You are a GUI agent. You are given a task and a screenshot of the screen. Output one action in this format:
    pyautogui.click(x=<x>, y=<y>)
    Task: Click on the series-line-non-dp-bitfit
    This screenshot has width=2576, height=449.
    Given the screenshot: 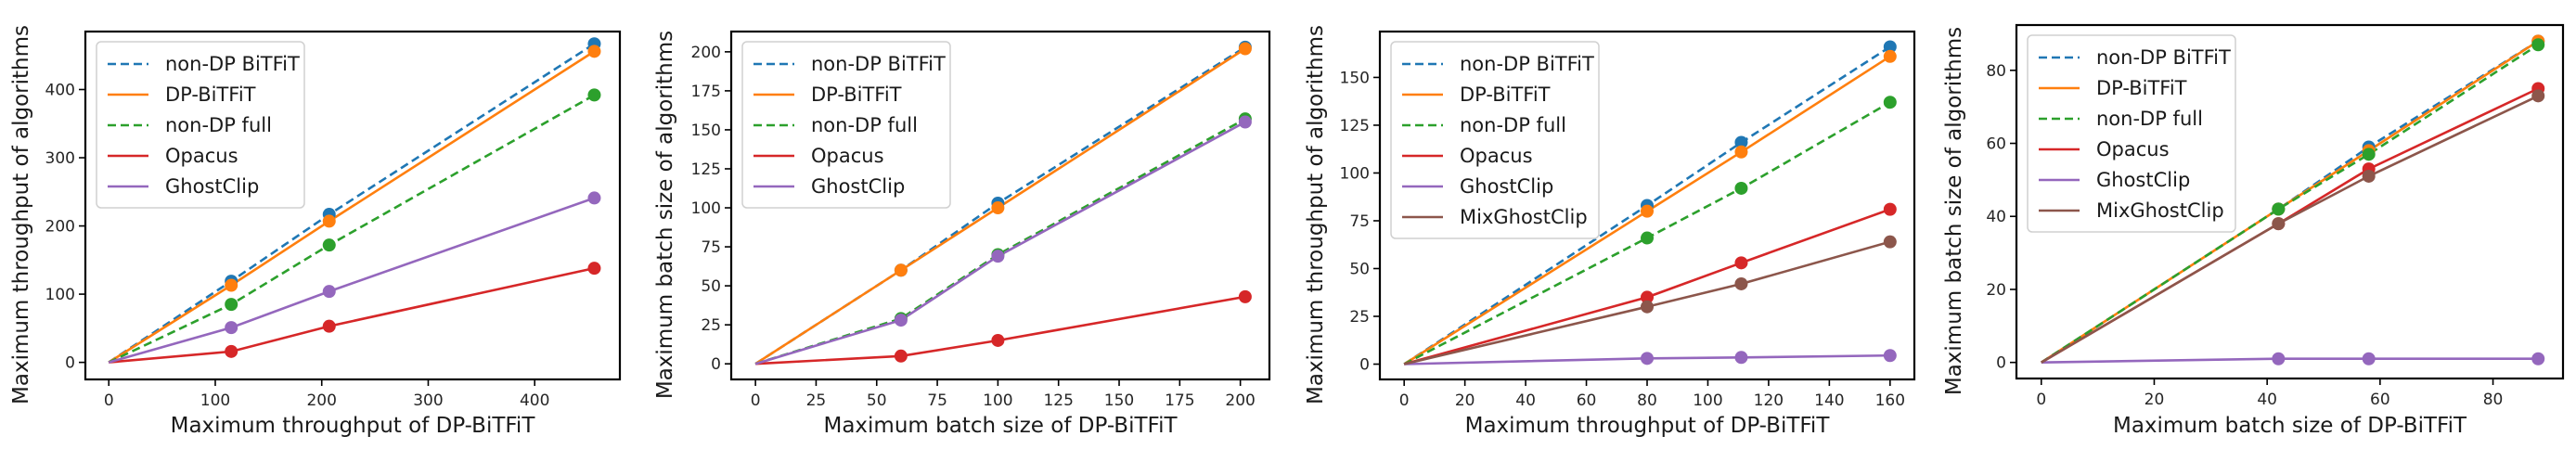 What is the action you would take?
    pyautogui.click(x=352, y=203)
    